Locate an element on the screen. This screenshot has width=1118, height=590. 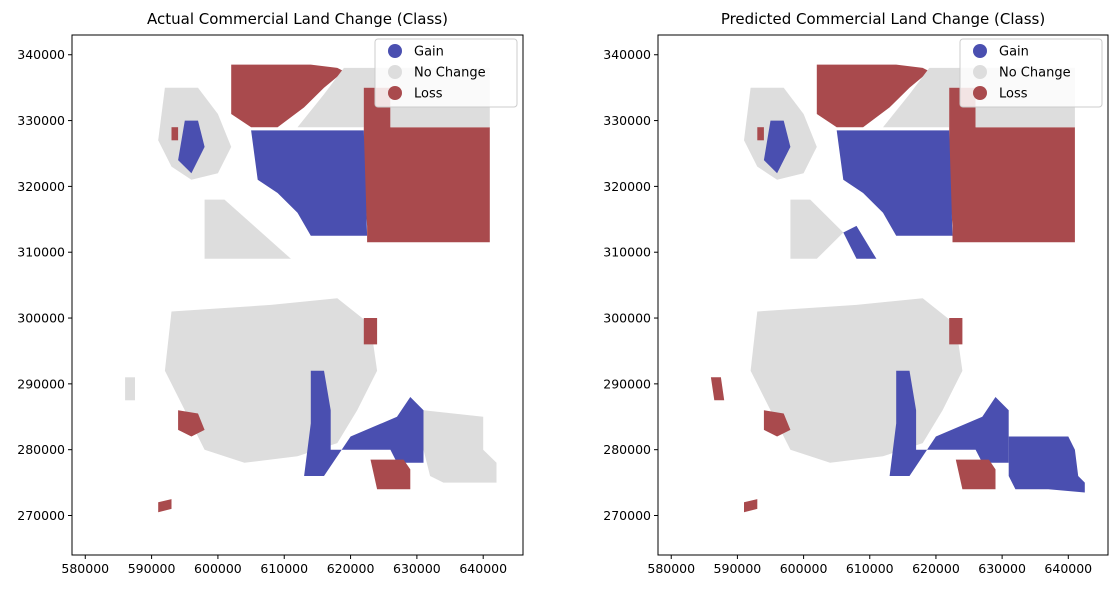
region-west-island-loss is located at coordinates (717, 389).